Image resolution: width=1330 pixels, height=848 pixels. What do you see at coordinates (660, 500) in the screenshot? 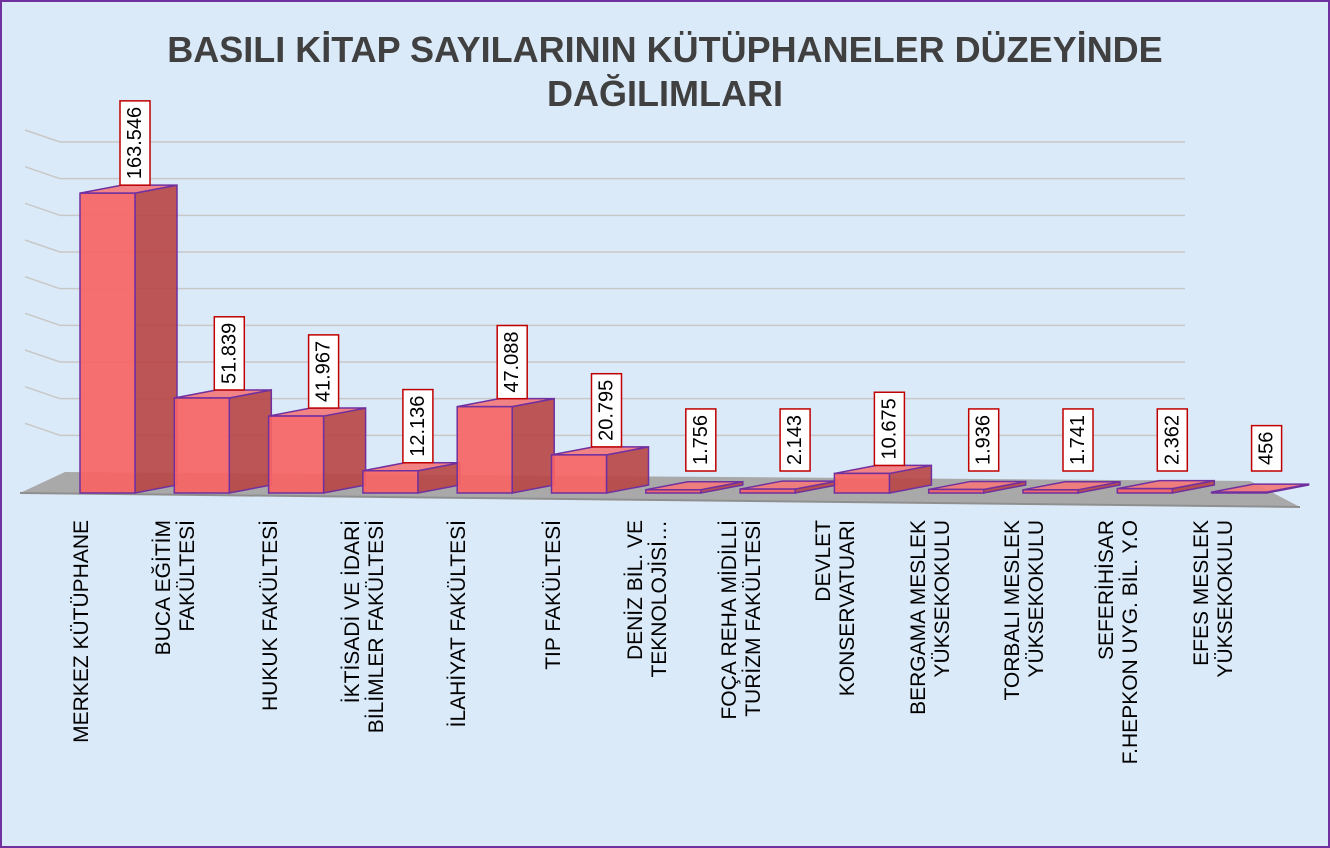
I see `floor-edge` at bounding box center [660, 500].